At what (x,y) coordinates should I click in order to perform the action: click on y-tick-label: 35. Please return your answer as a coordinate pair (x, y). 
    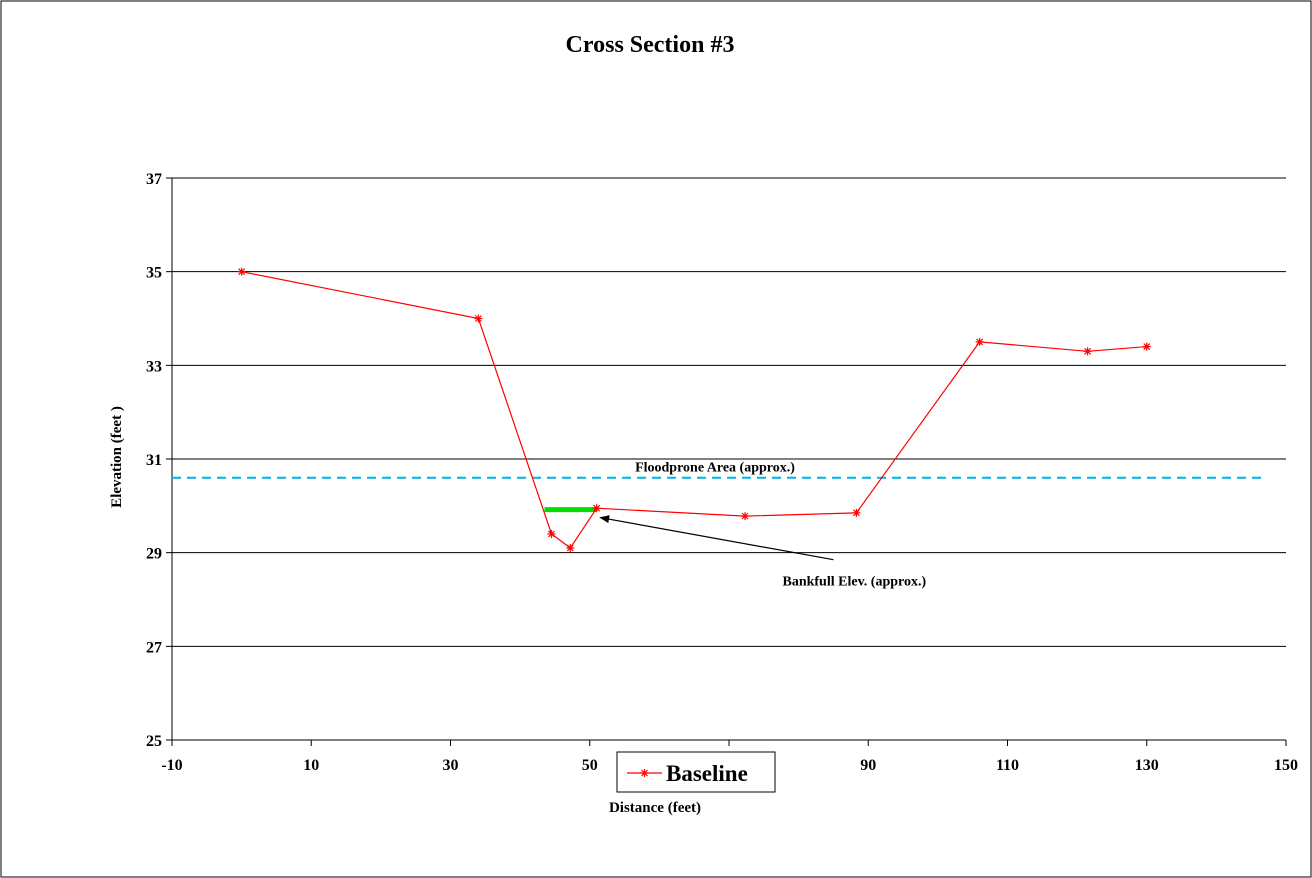
    Looking at the image, I should click on (154, 273).